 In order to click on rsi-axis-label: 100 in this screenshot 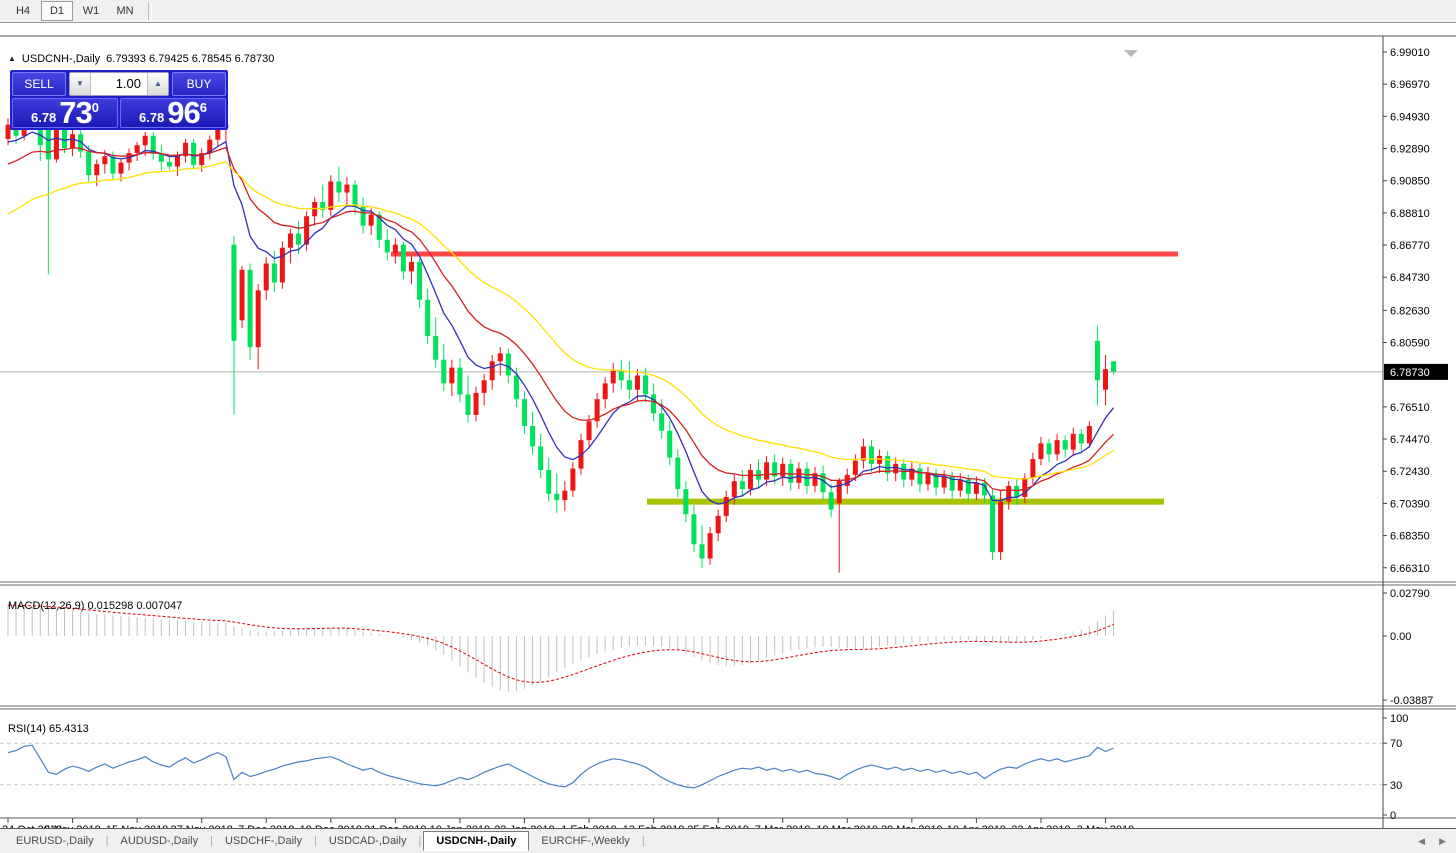, I will do `click(1399, 719)`.